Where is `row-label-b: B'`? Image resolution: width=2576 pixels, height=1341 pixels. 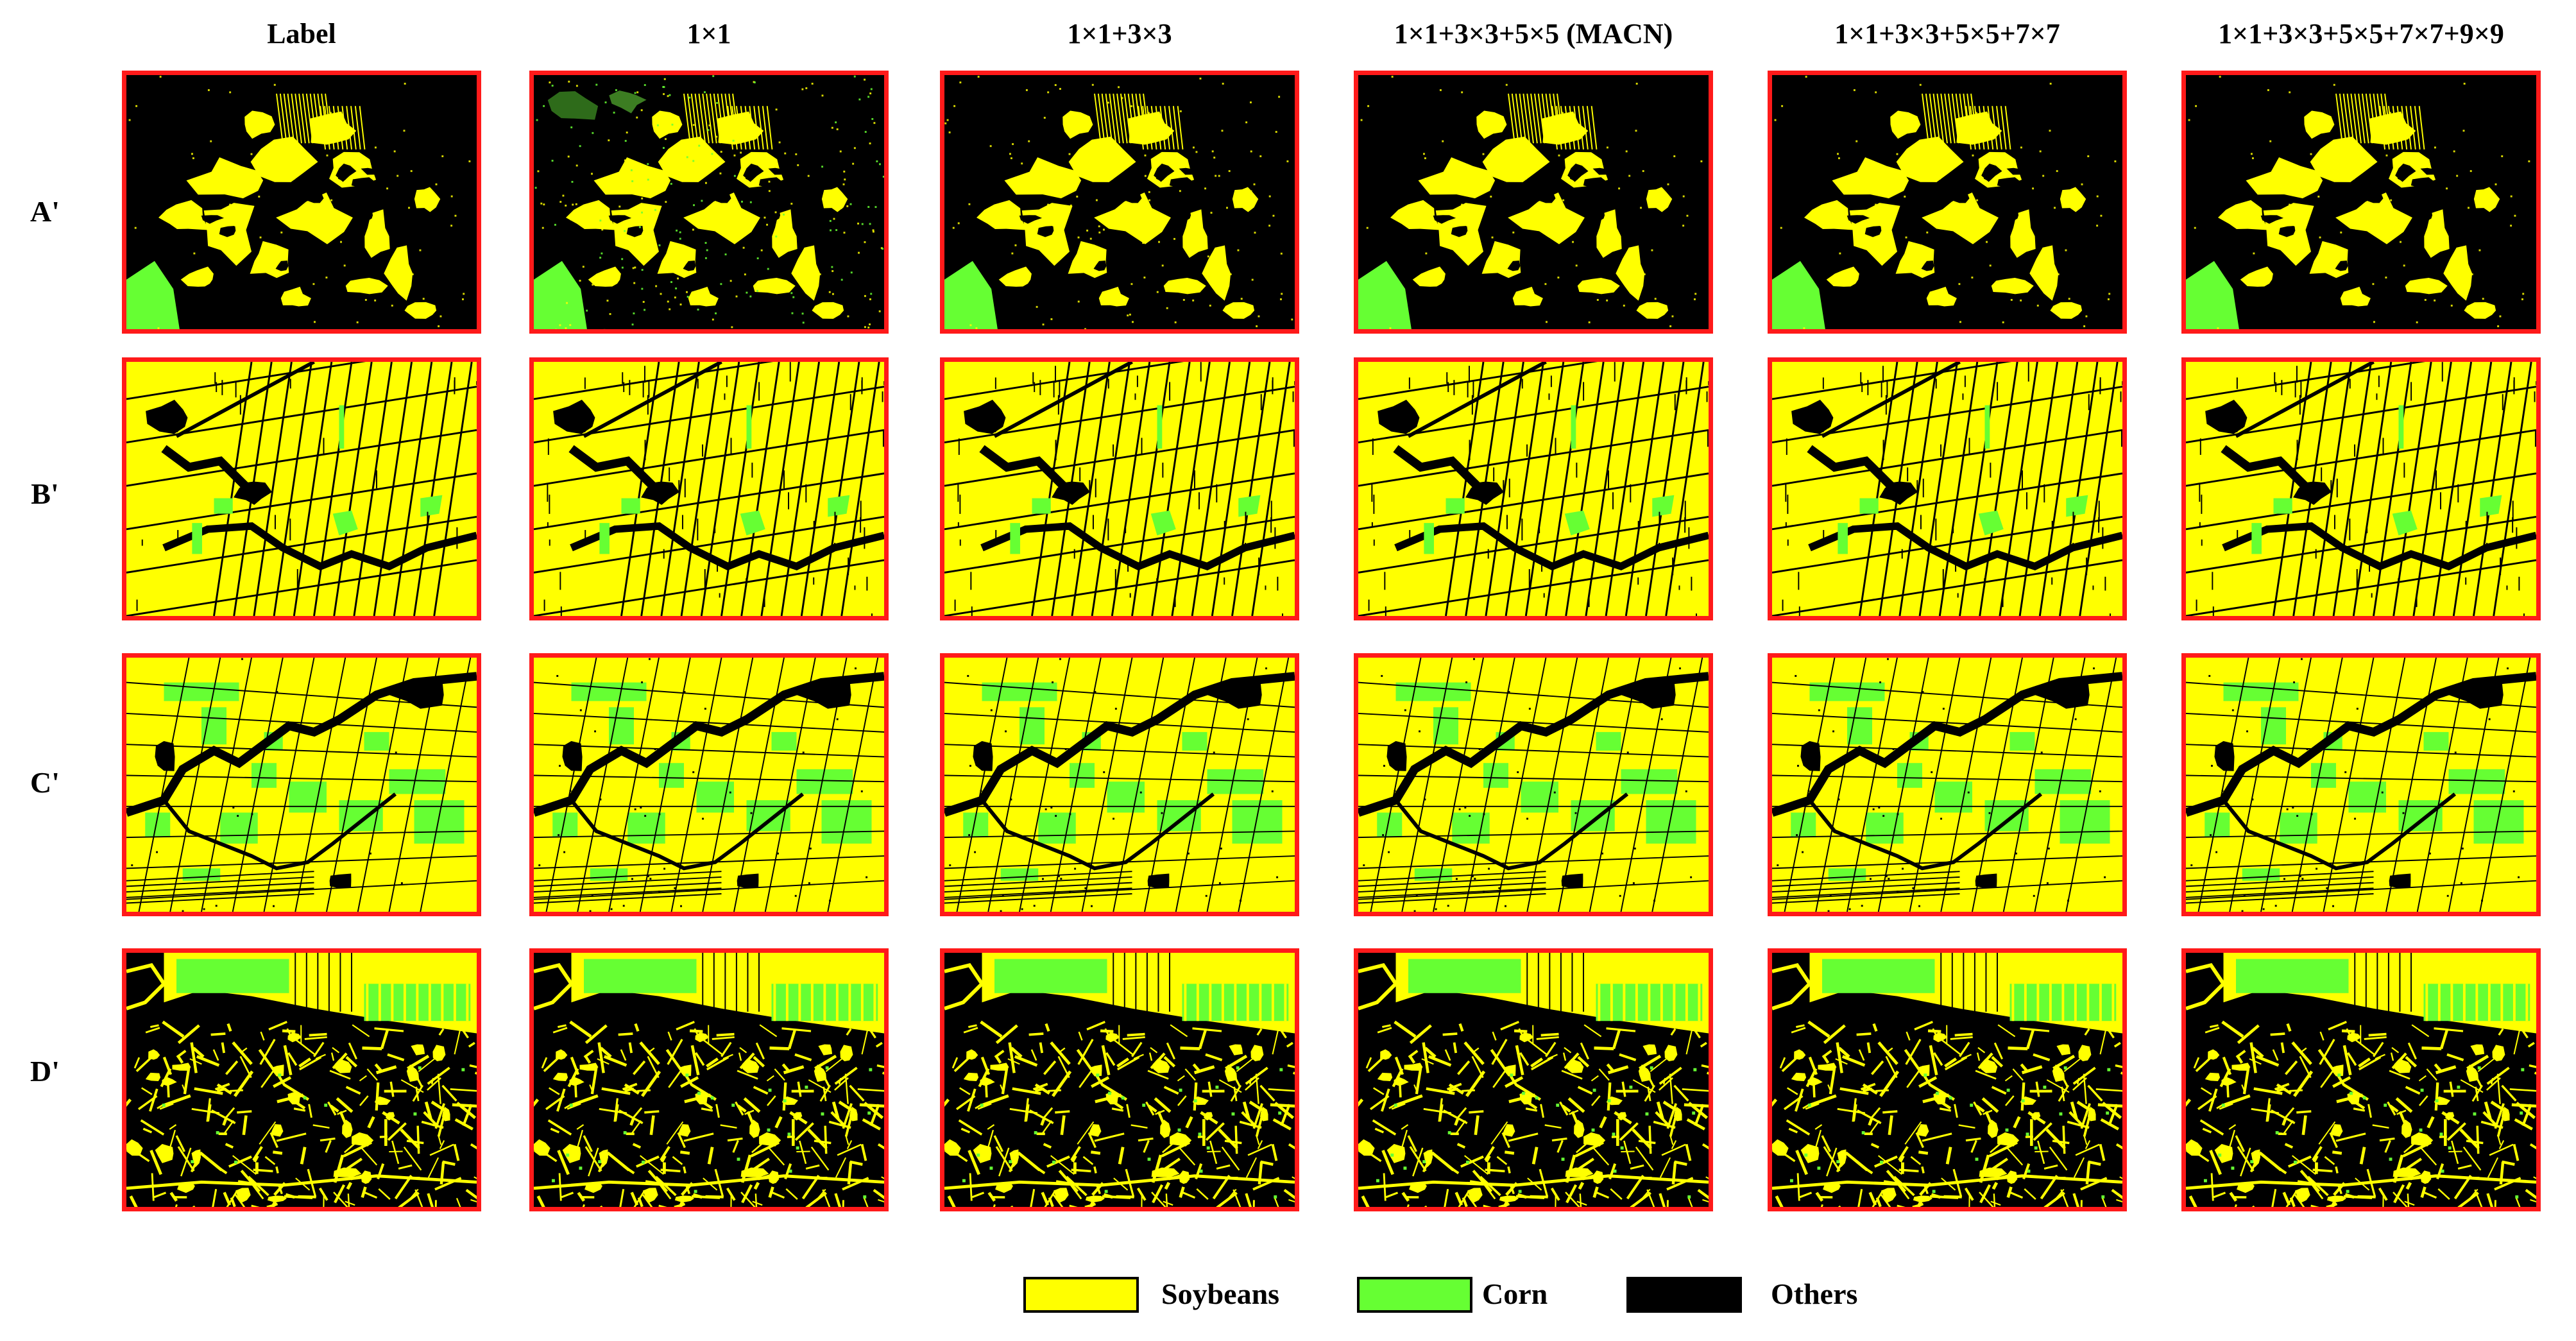
row-label-b: B' is located at coordinates (45, 493).